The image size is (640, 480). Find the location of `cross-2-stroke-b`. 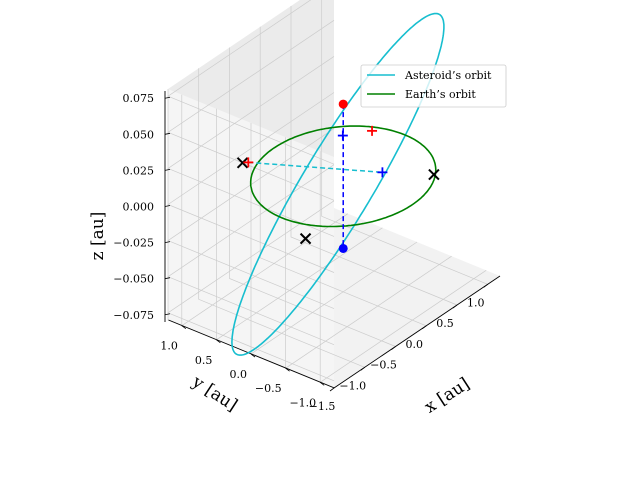

cross-2-stroke-b is located at coordinates (305, 238).